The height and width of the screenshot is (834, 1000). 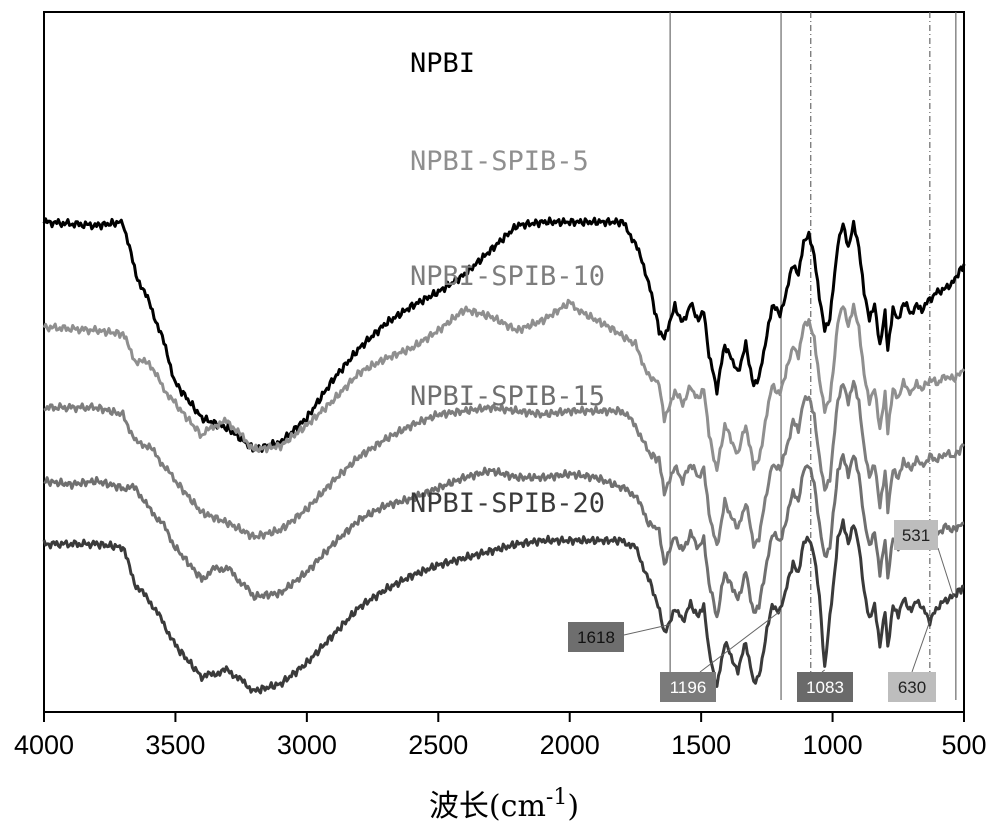 I want to click on x-tick-label-3500: 3500, so click(x=175, y=745).